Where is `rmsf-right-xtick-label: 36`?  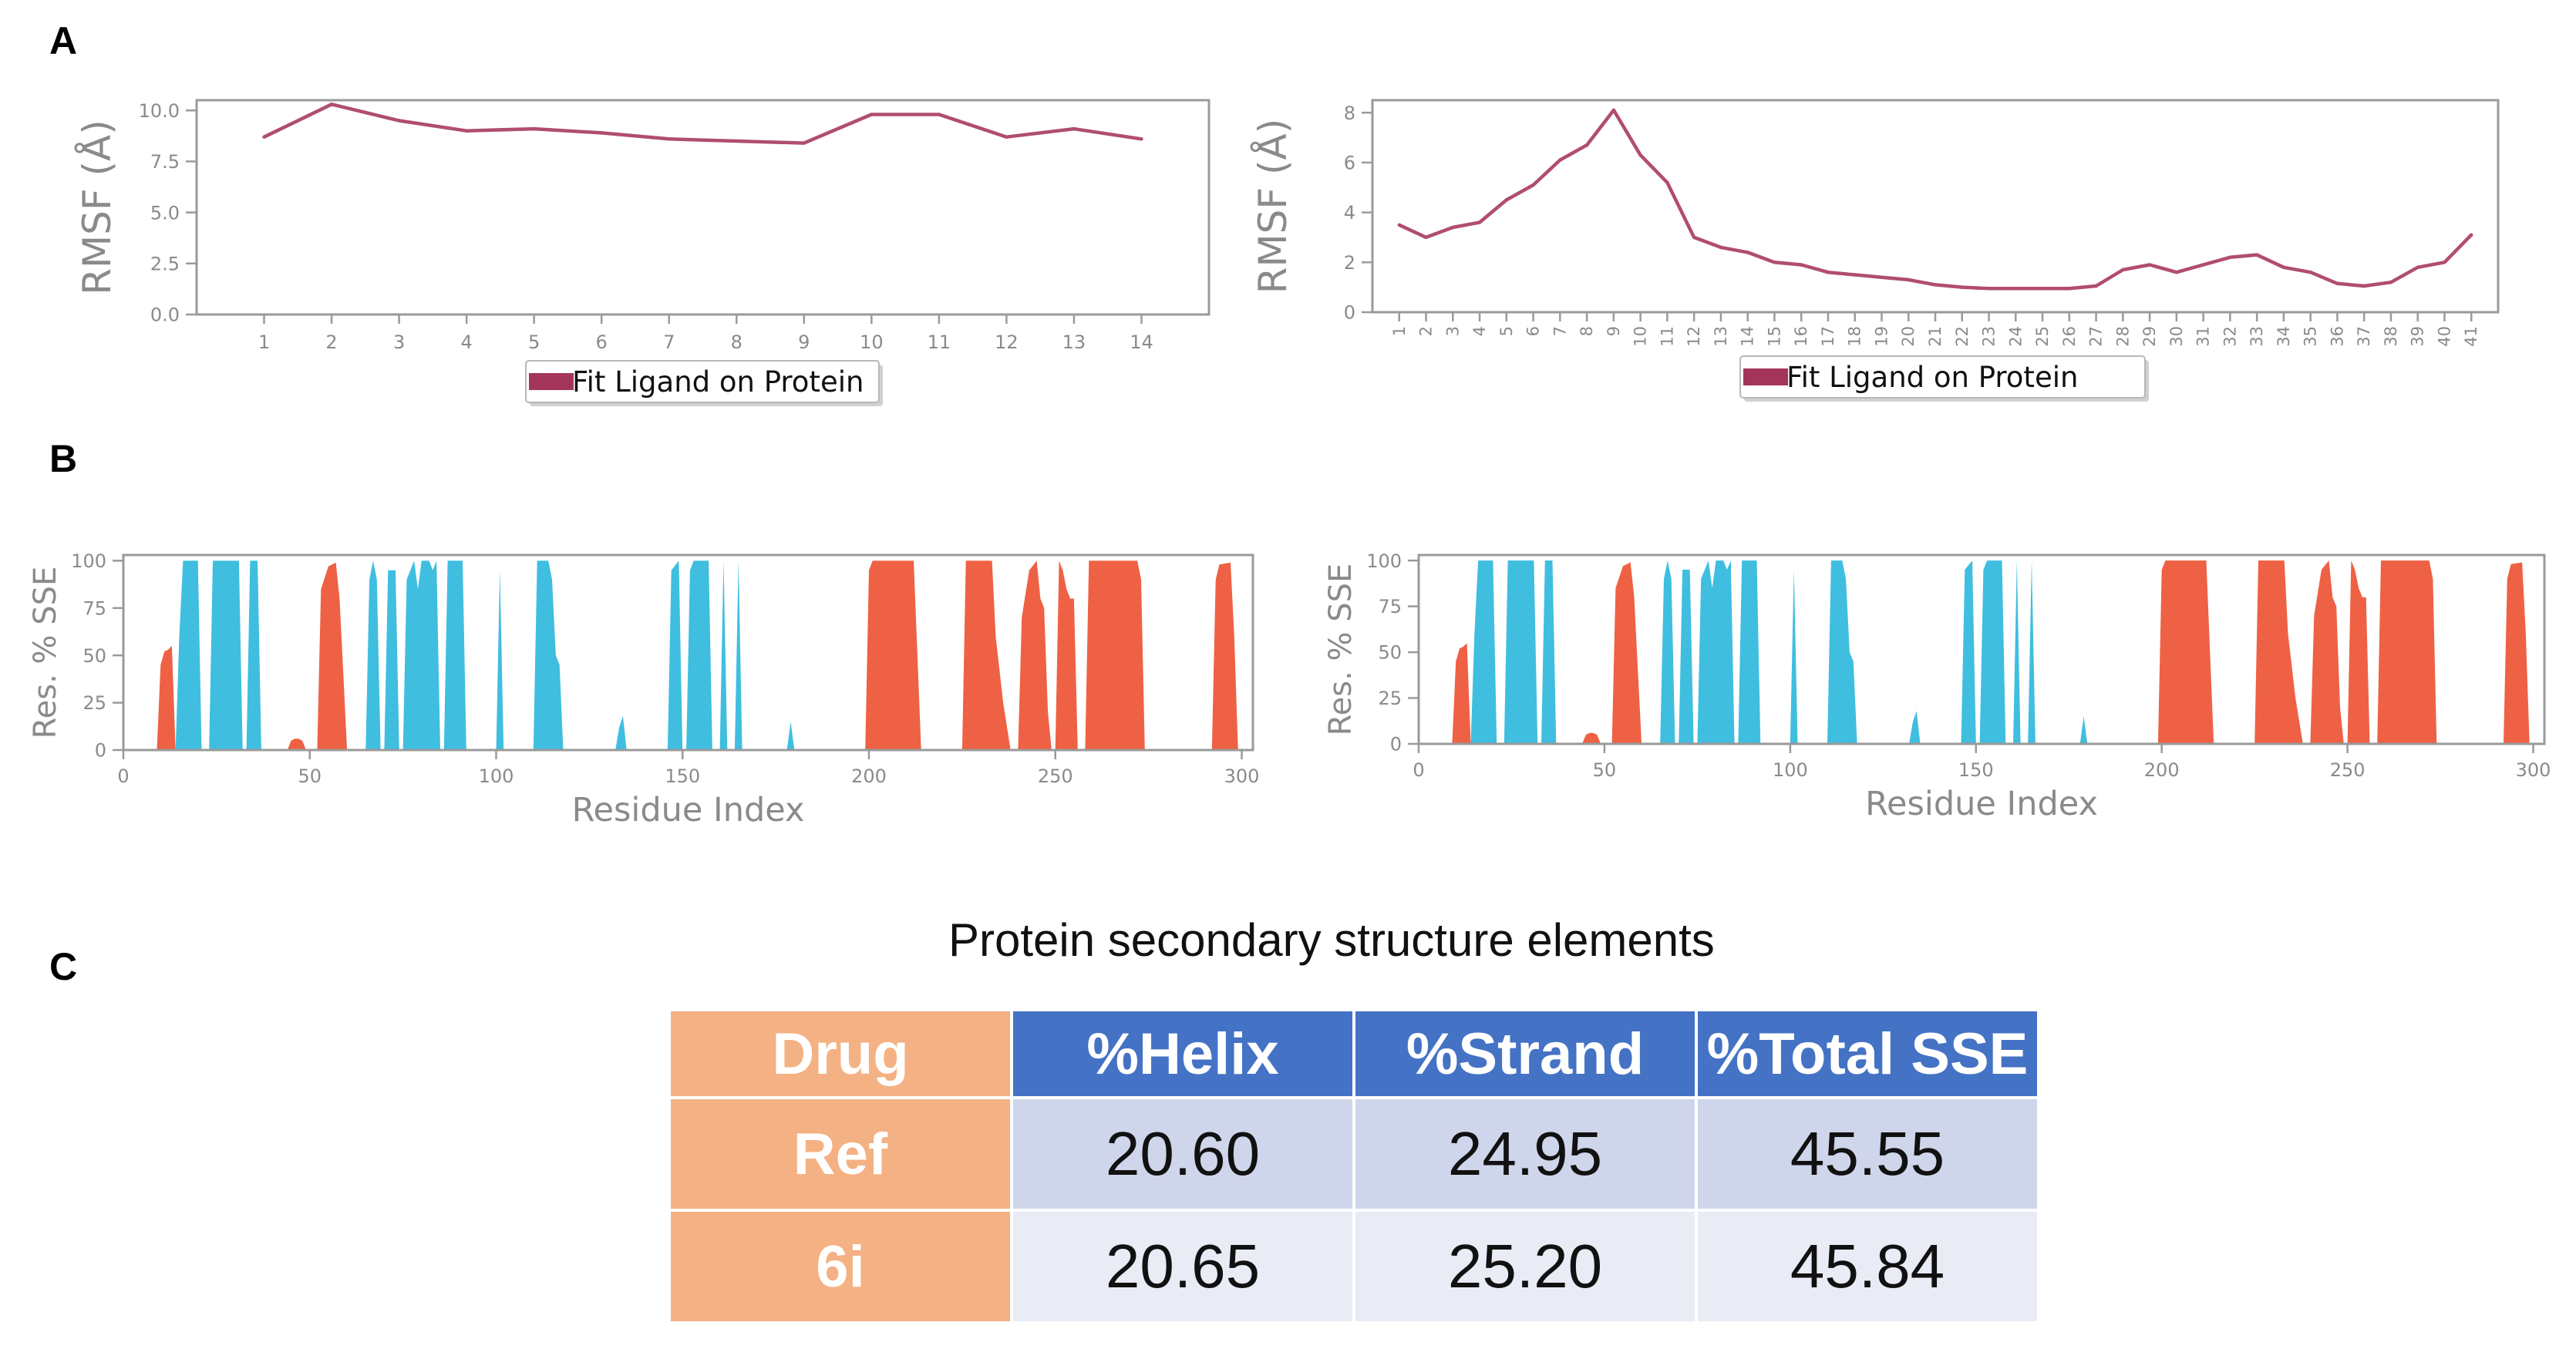 rmsf-right-xtick-label: 36 is located at coordinates (2337, 336).